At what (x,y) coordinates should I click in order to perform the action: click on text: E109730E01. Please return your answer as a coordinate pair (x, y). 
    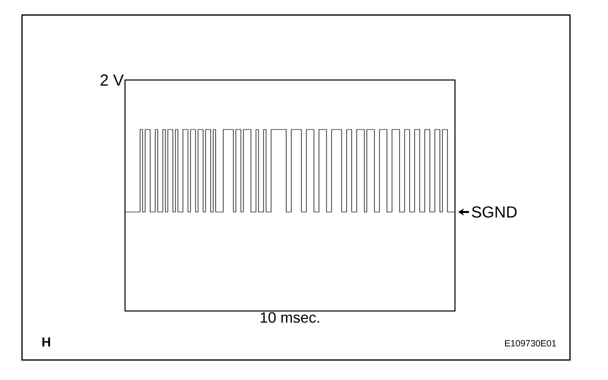
    Looking at the image, I should click on (530, 343).